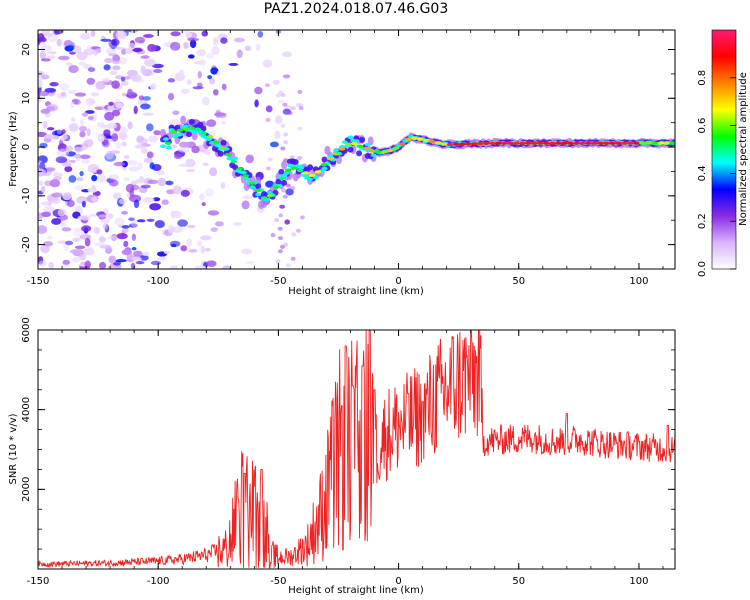 Image resolution: width=750 pixels, height=600 pixels. What do you see at coordinates (13, 448) in the screenshot?
I see `snr-ylabel: SNR (10 * v/v)` at bounding box center [13, 448].